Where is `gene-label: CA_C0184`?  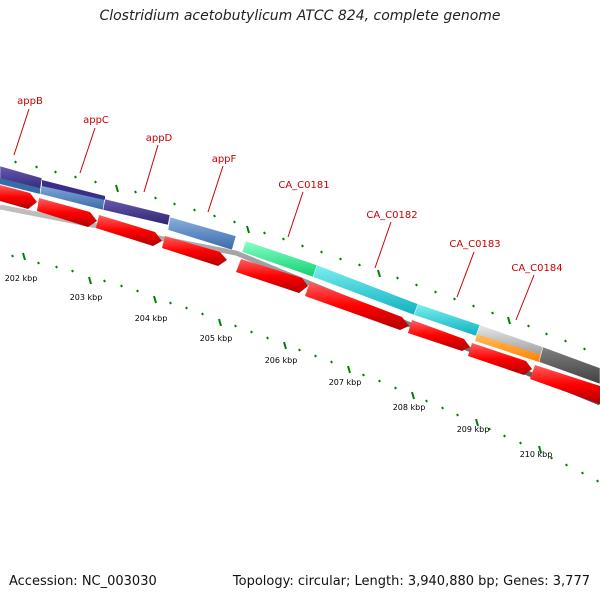 gene-label: CA_C0184 is located at coordinates (536, 268).